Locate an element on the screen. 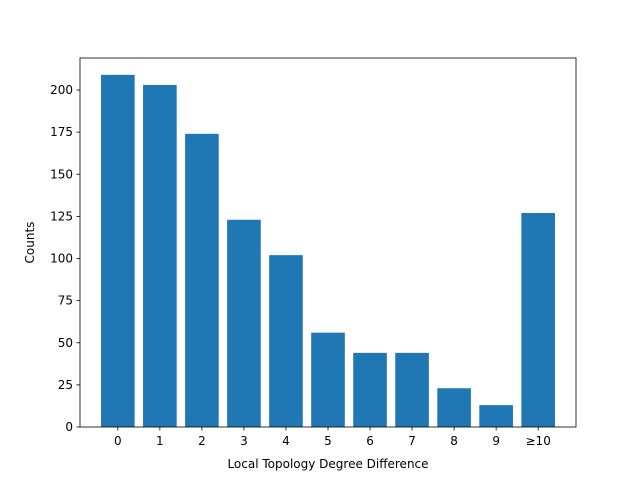 The image size is (640, 480). y-axis-label: Counts is located at coordinates (30, 243).